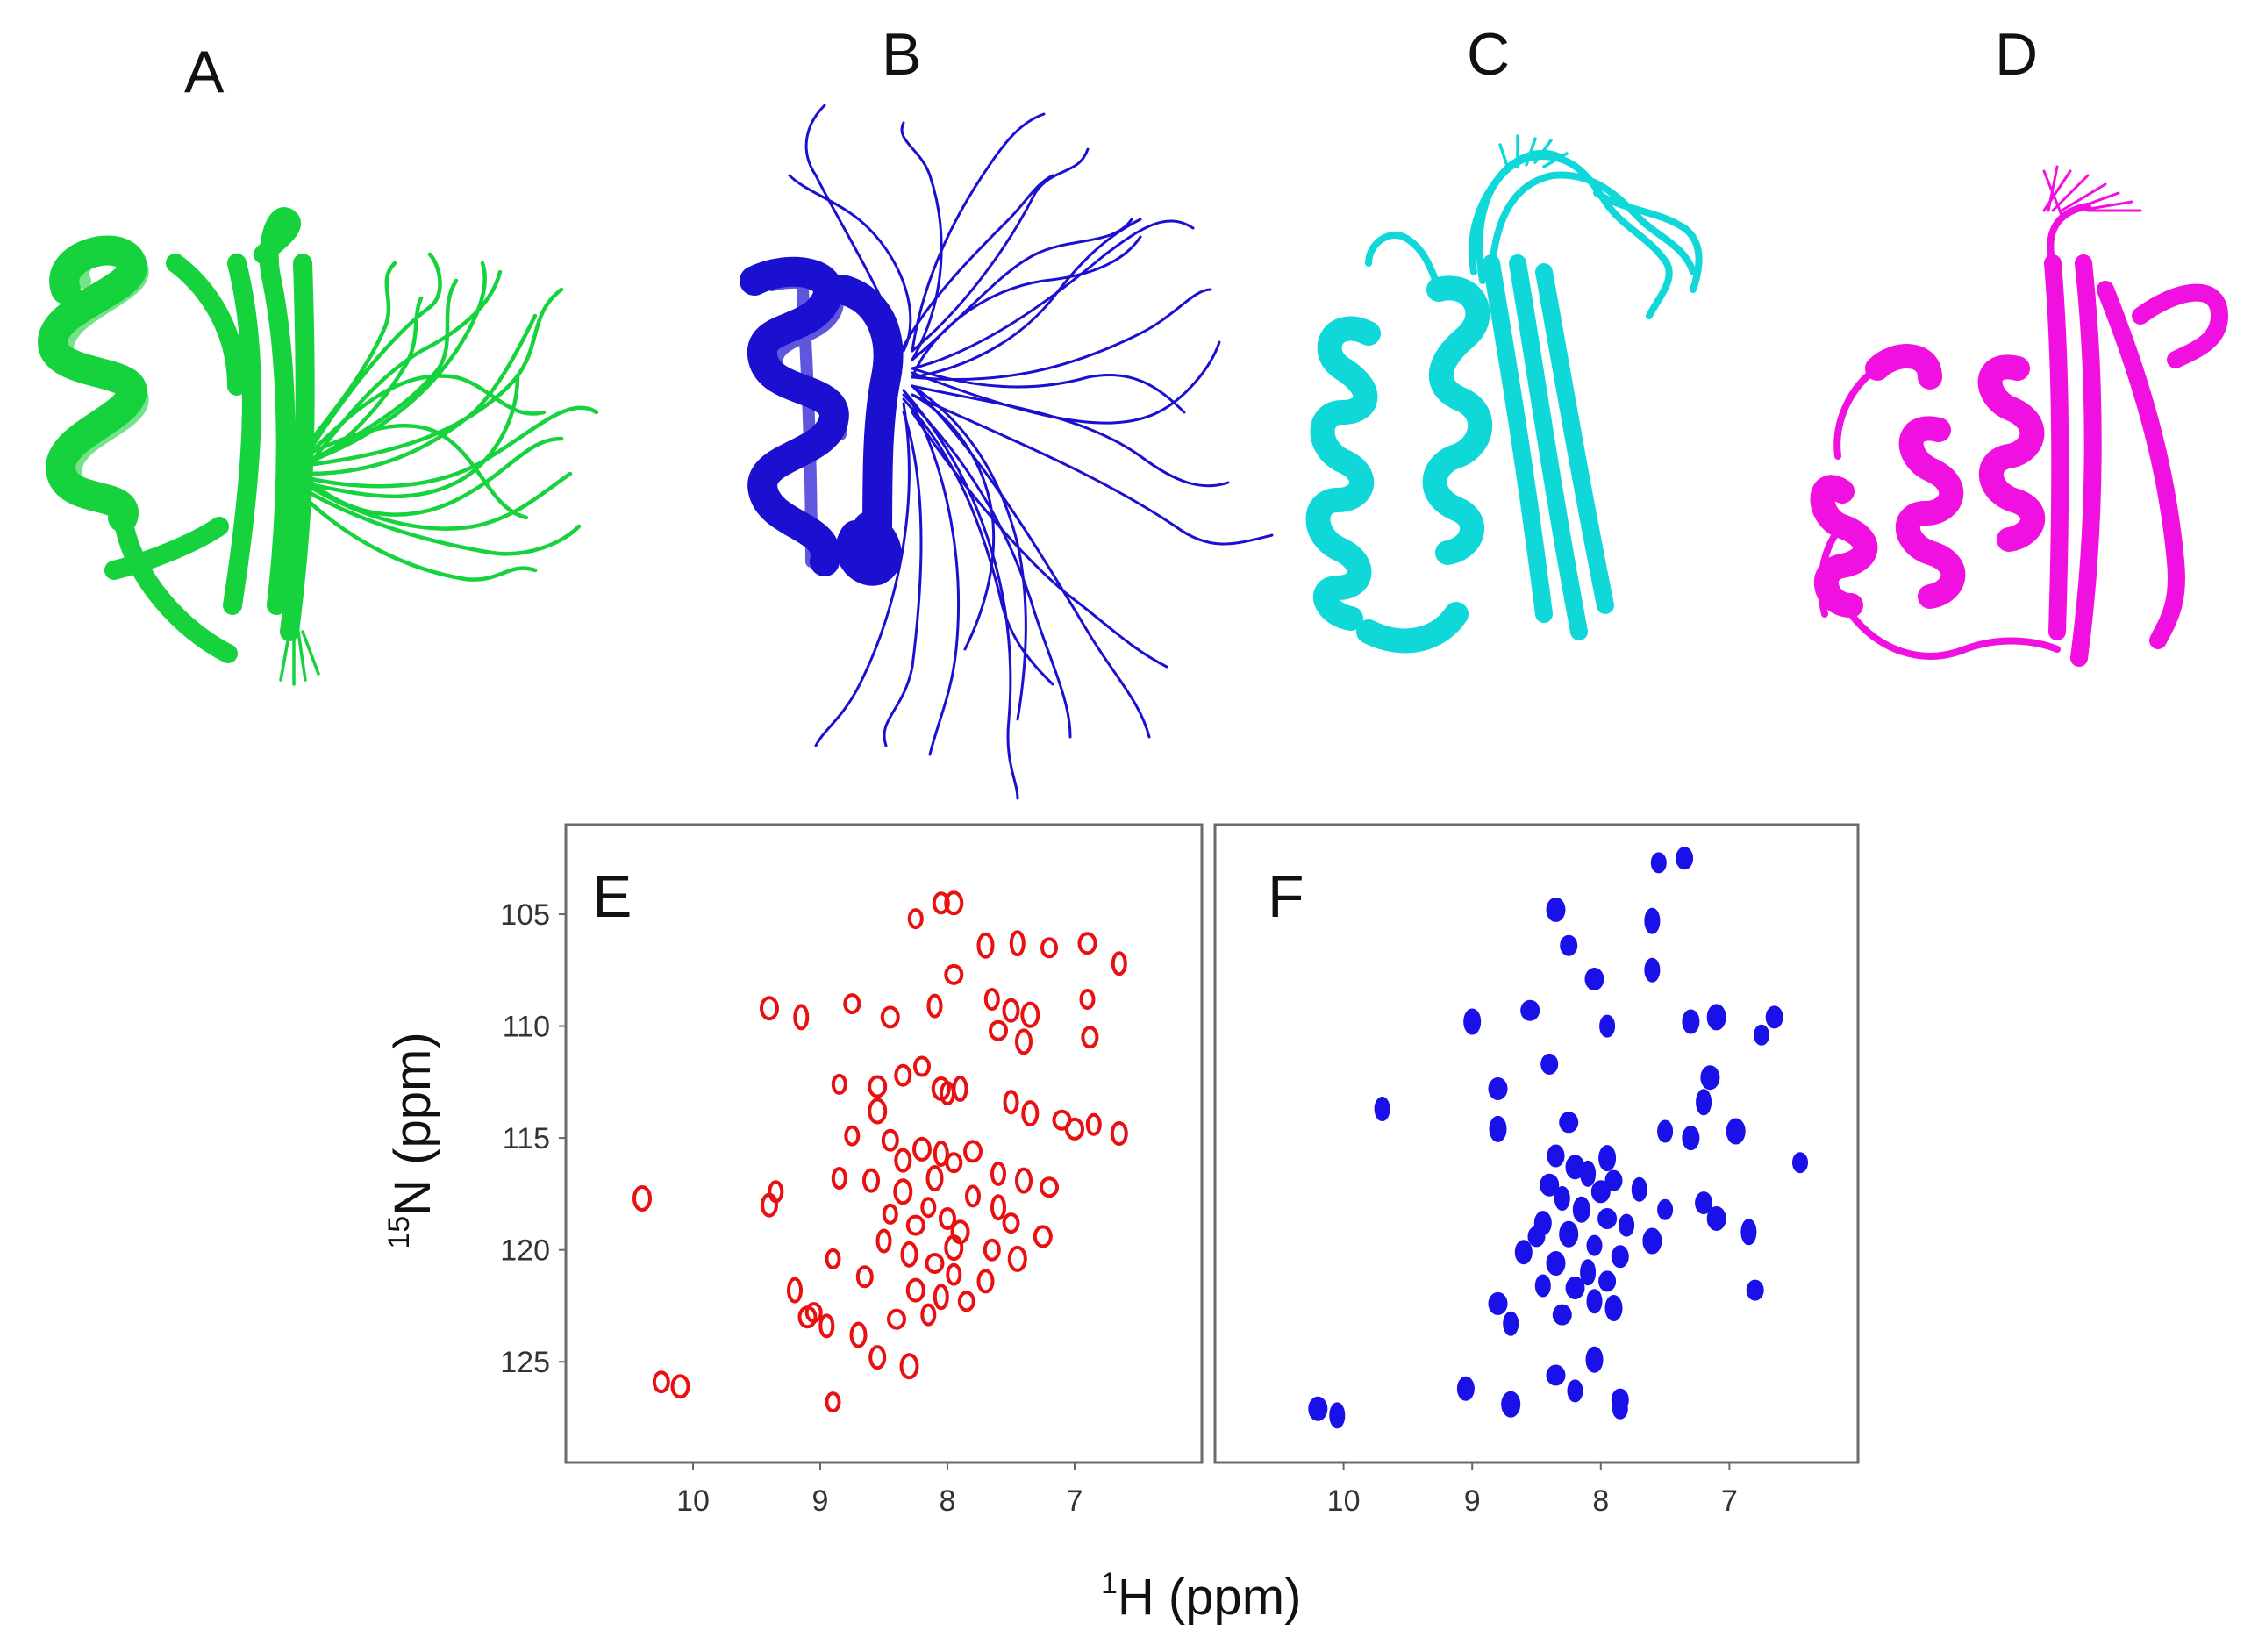  Describe the element at coordinates (612, 897) in the screenshot. I see `panel-letter-e: E` at that location.